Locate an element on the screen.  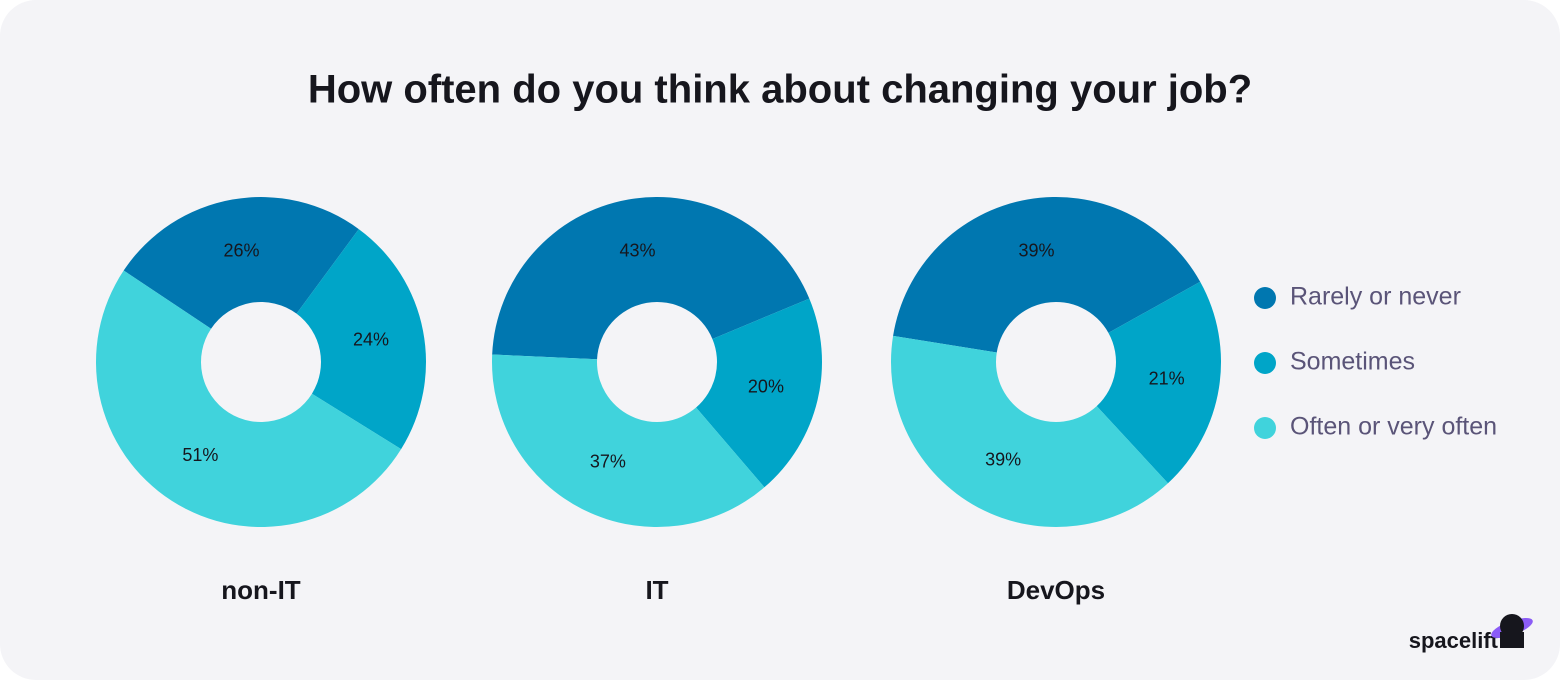
pie-title: IT is located at coordinates (656, 590).